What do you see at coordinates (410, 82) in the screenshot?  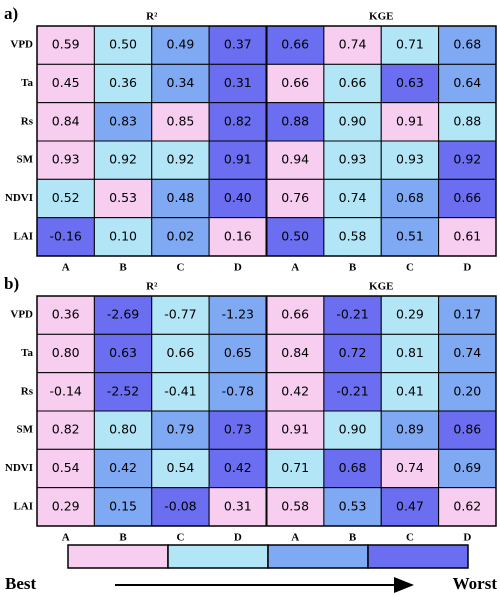 I see `cell-value: 0.63` at bounding box center [410, 82].